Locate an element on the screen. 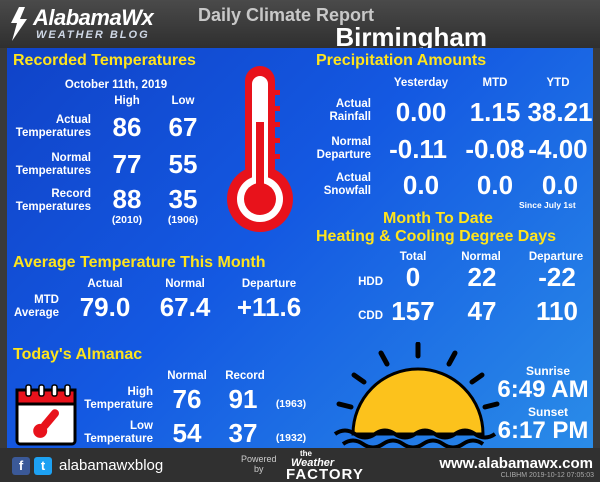 The image size is (600, 482). product-stamp: CLIBHM 2019-10-12 07:05:03 is located at coordinates (547, 475).